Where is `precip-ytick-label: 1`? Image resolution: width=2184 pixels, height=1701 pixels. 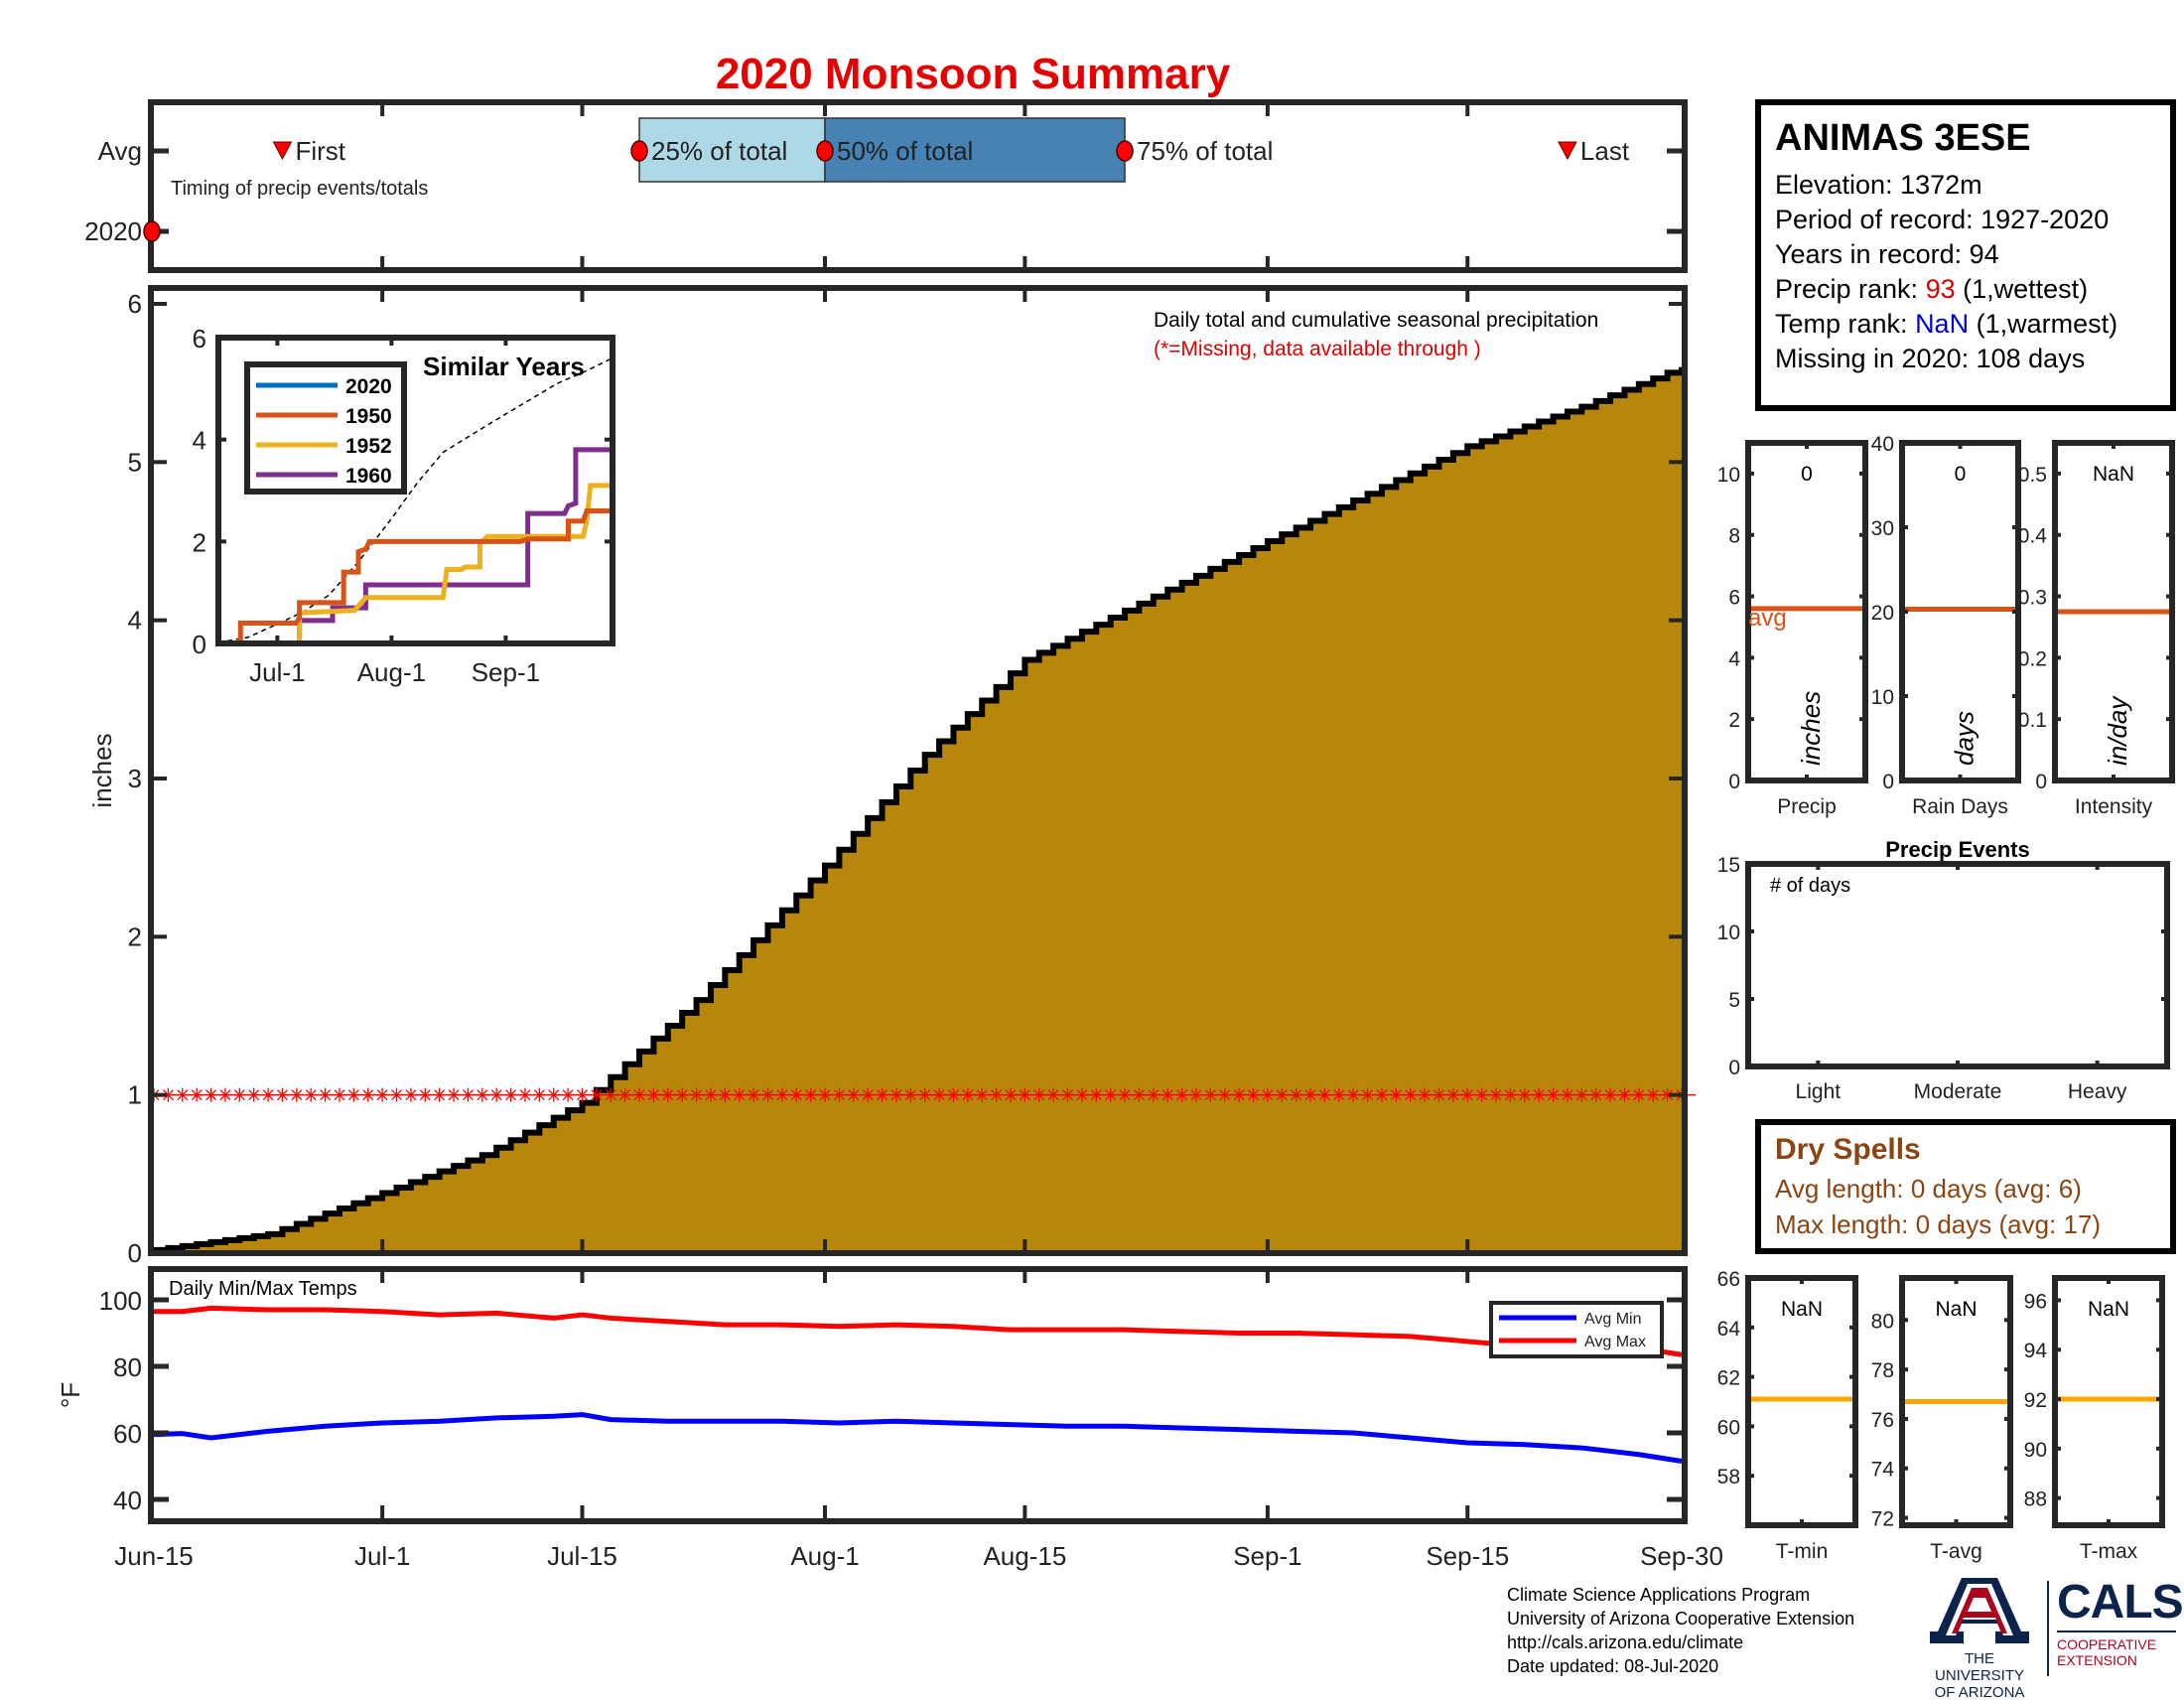 precip-ytick-label: 1 is located at coordinates (135, 1095).